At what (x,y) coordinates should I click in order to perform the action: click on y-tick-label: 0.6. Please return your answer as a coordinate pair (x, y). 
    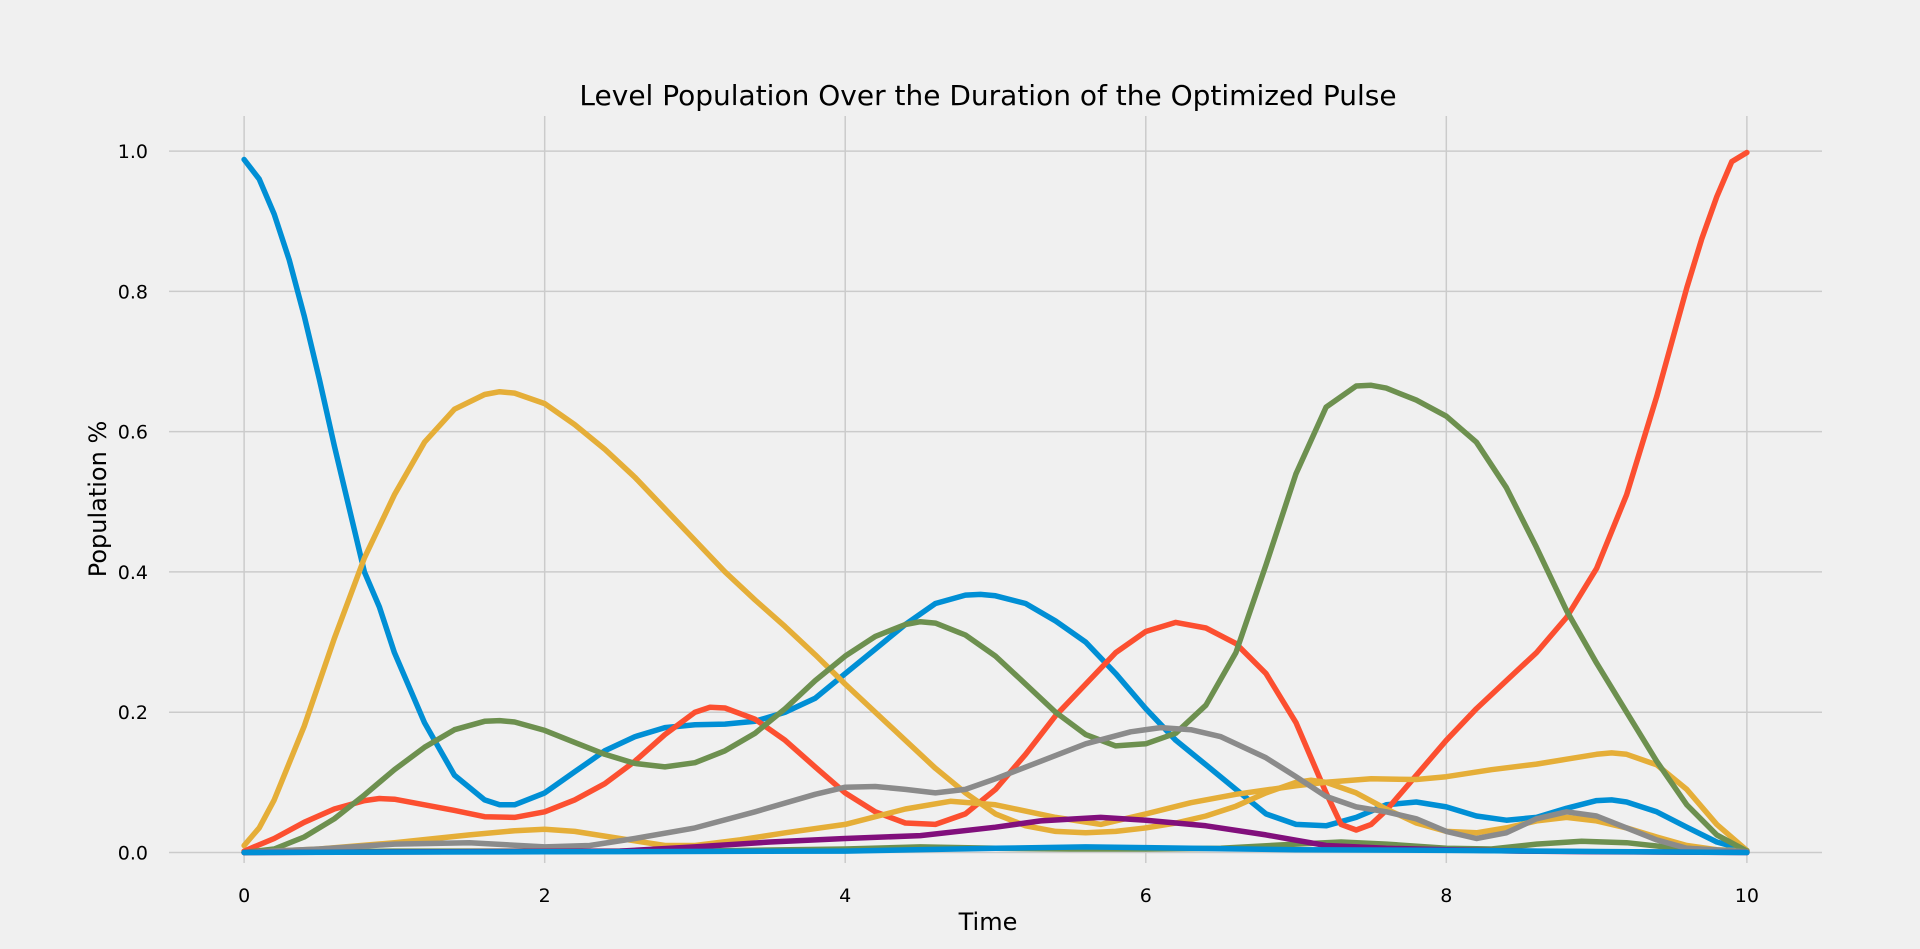
    Looking at the image, I should click on (133, 433).